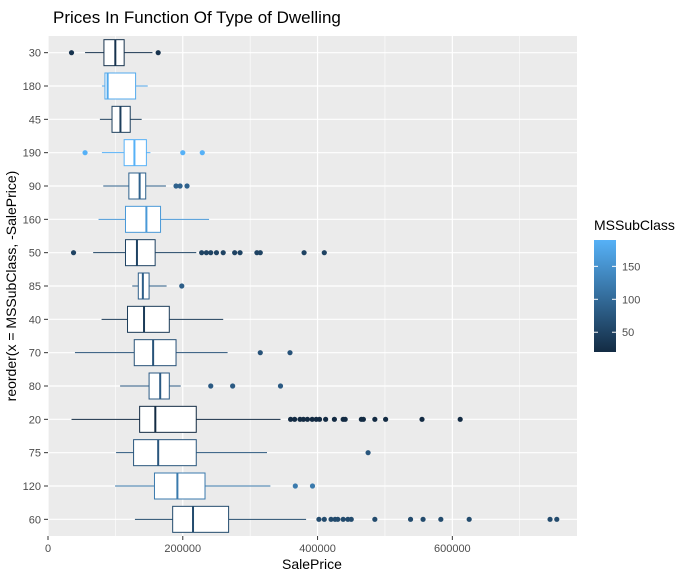 The width and height of the screenshot is (698, 581). I want to click on y-axis: 30 180 45 190 90 160 50 85 40 70 80 20 75 120 60, so click(35, 287).